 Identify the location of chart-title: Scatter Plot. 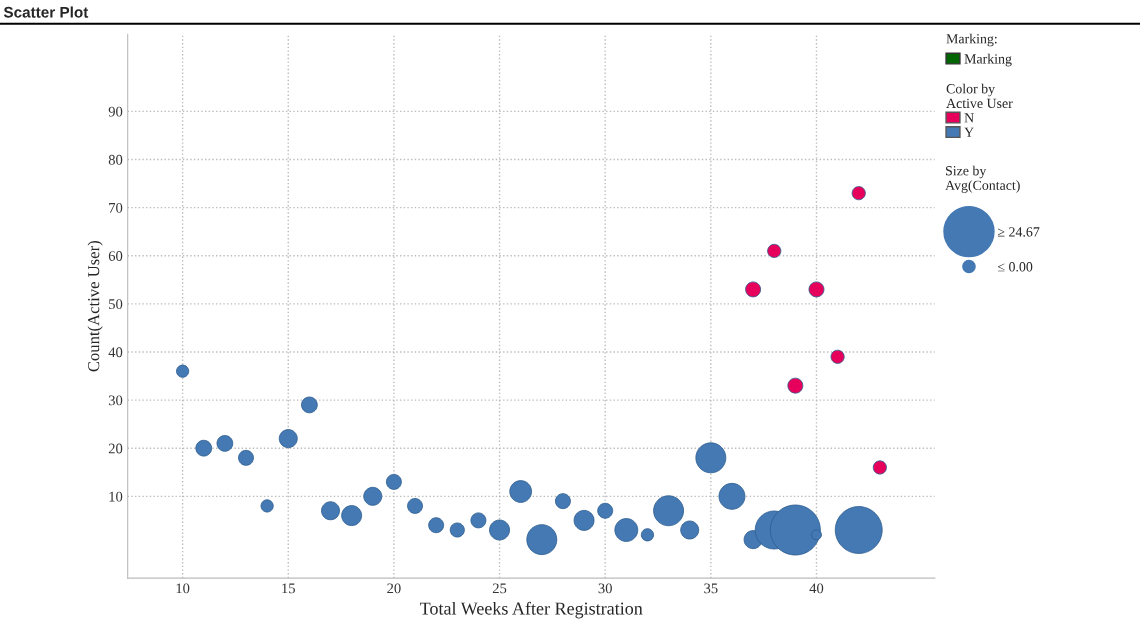
(46, 12).